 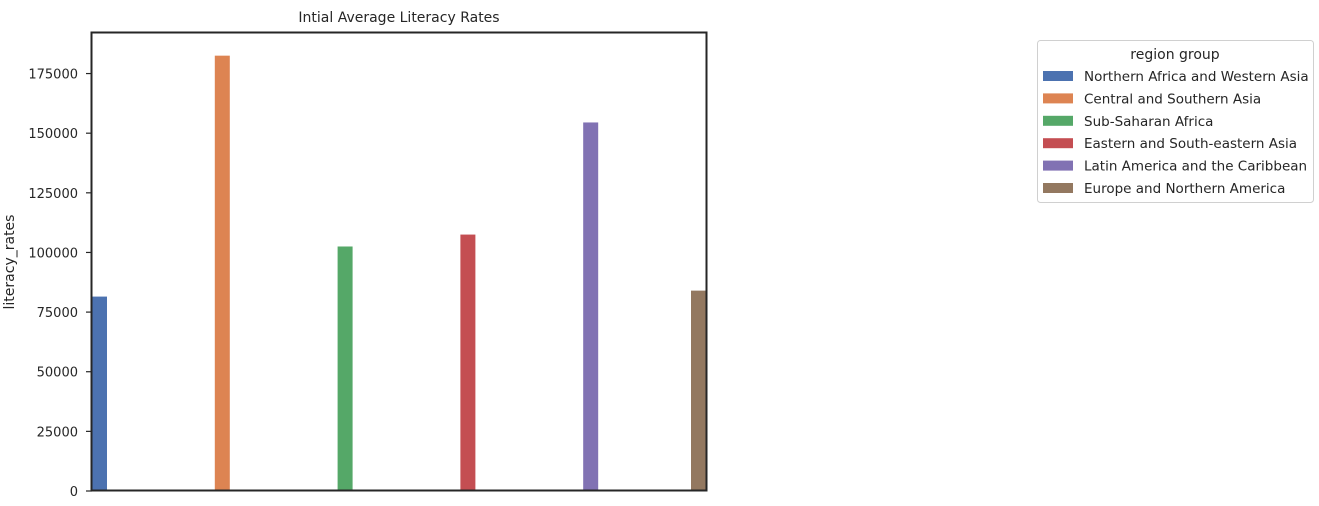 What do you see at coordinates (1172, 99) in the screenshot?
I see `legend-label: Central and Southern Asia` at bounding box center [1172, 99].